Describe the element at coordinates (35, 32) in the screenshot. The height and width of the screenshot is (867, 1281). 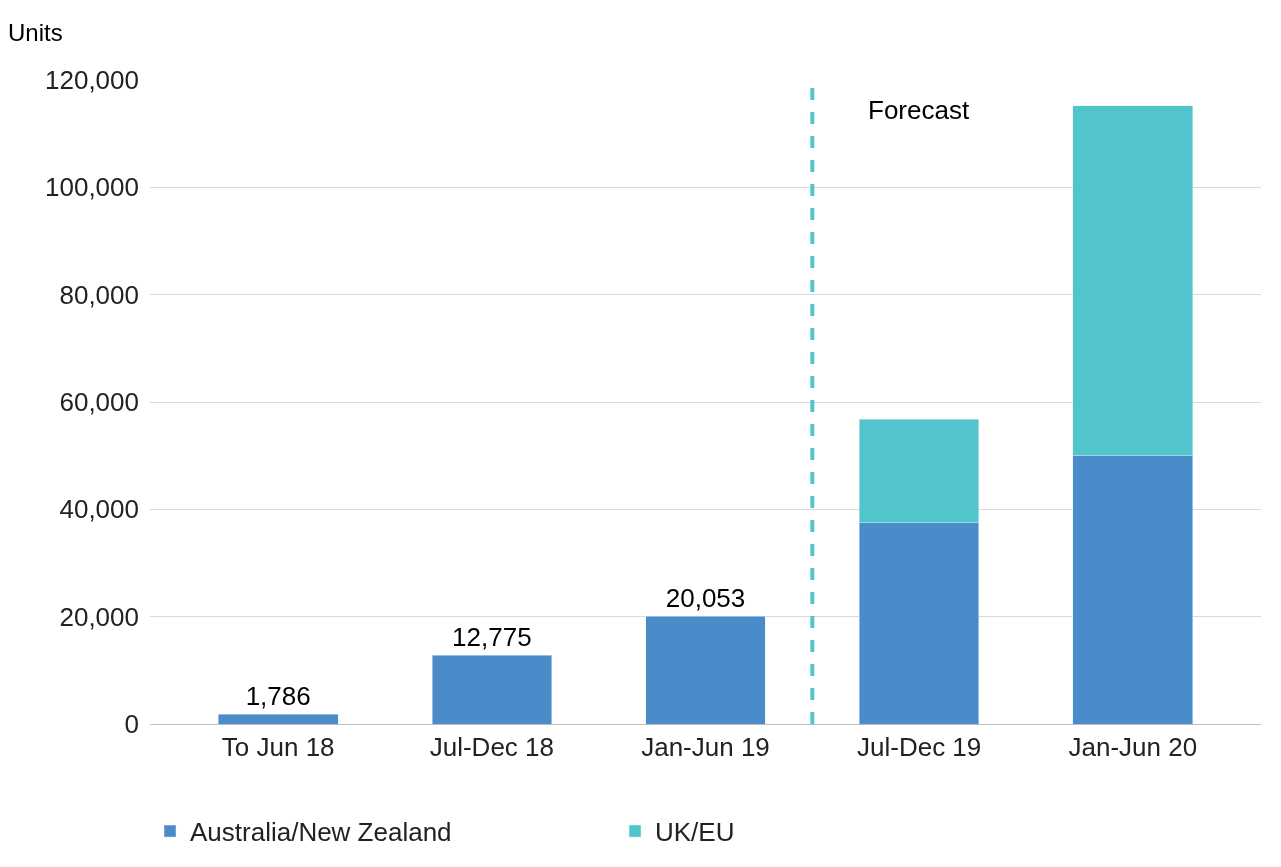
I see `y-axis-title: Units` at that location.